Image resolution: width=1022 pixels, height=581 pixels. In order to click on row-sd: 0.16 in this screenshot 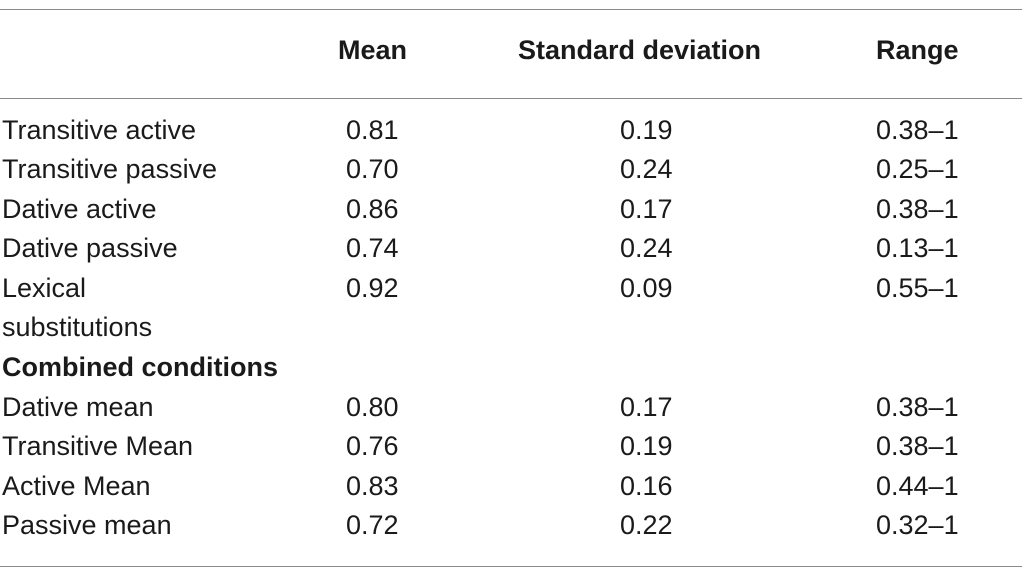, I will do `click(646, 486)`.